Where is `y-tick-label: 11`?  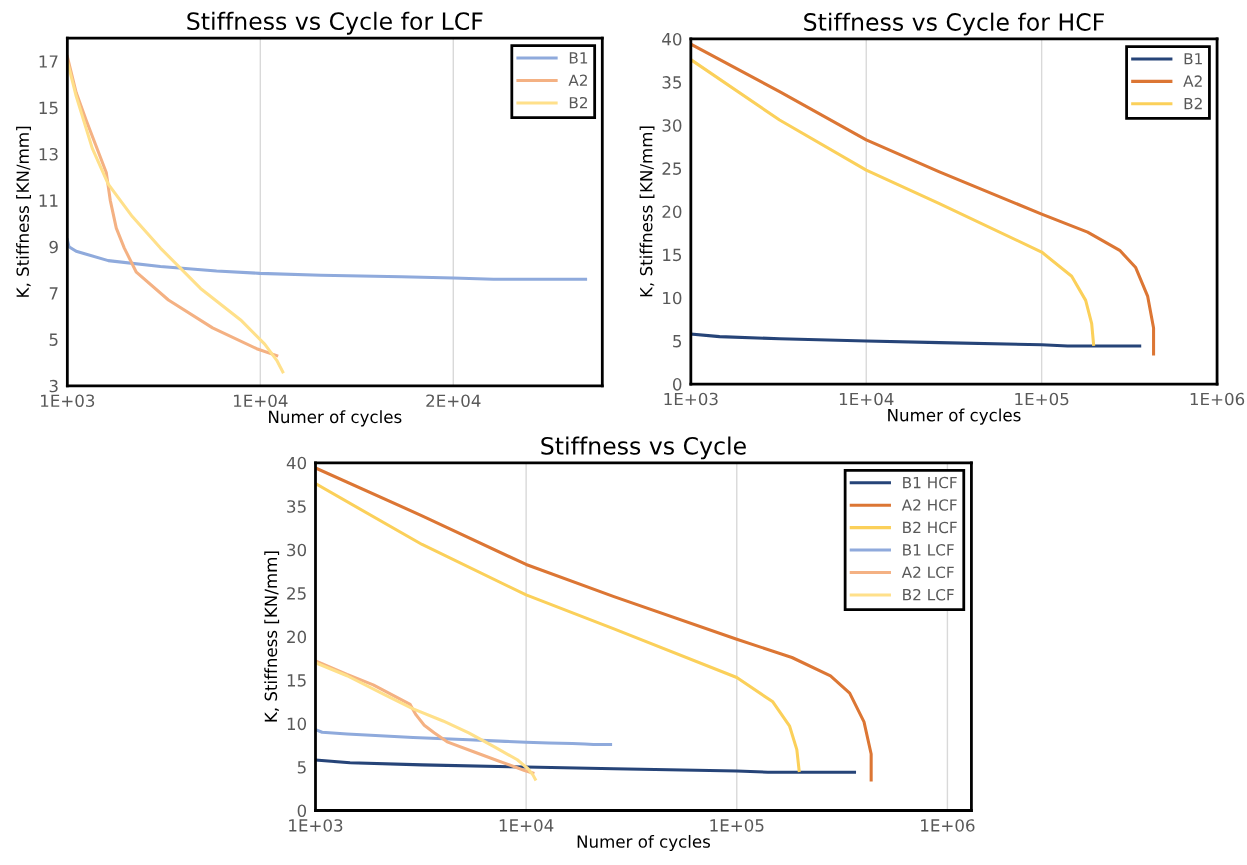 y-tick-label: 11 is located at coordinates (48, 200).